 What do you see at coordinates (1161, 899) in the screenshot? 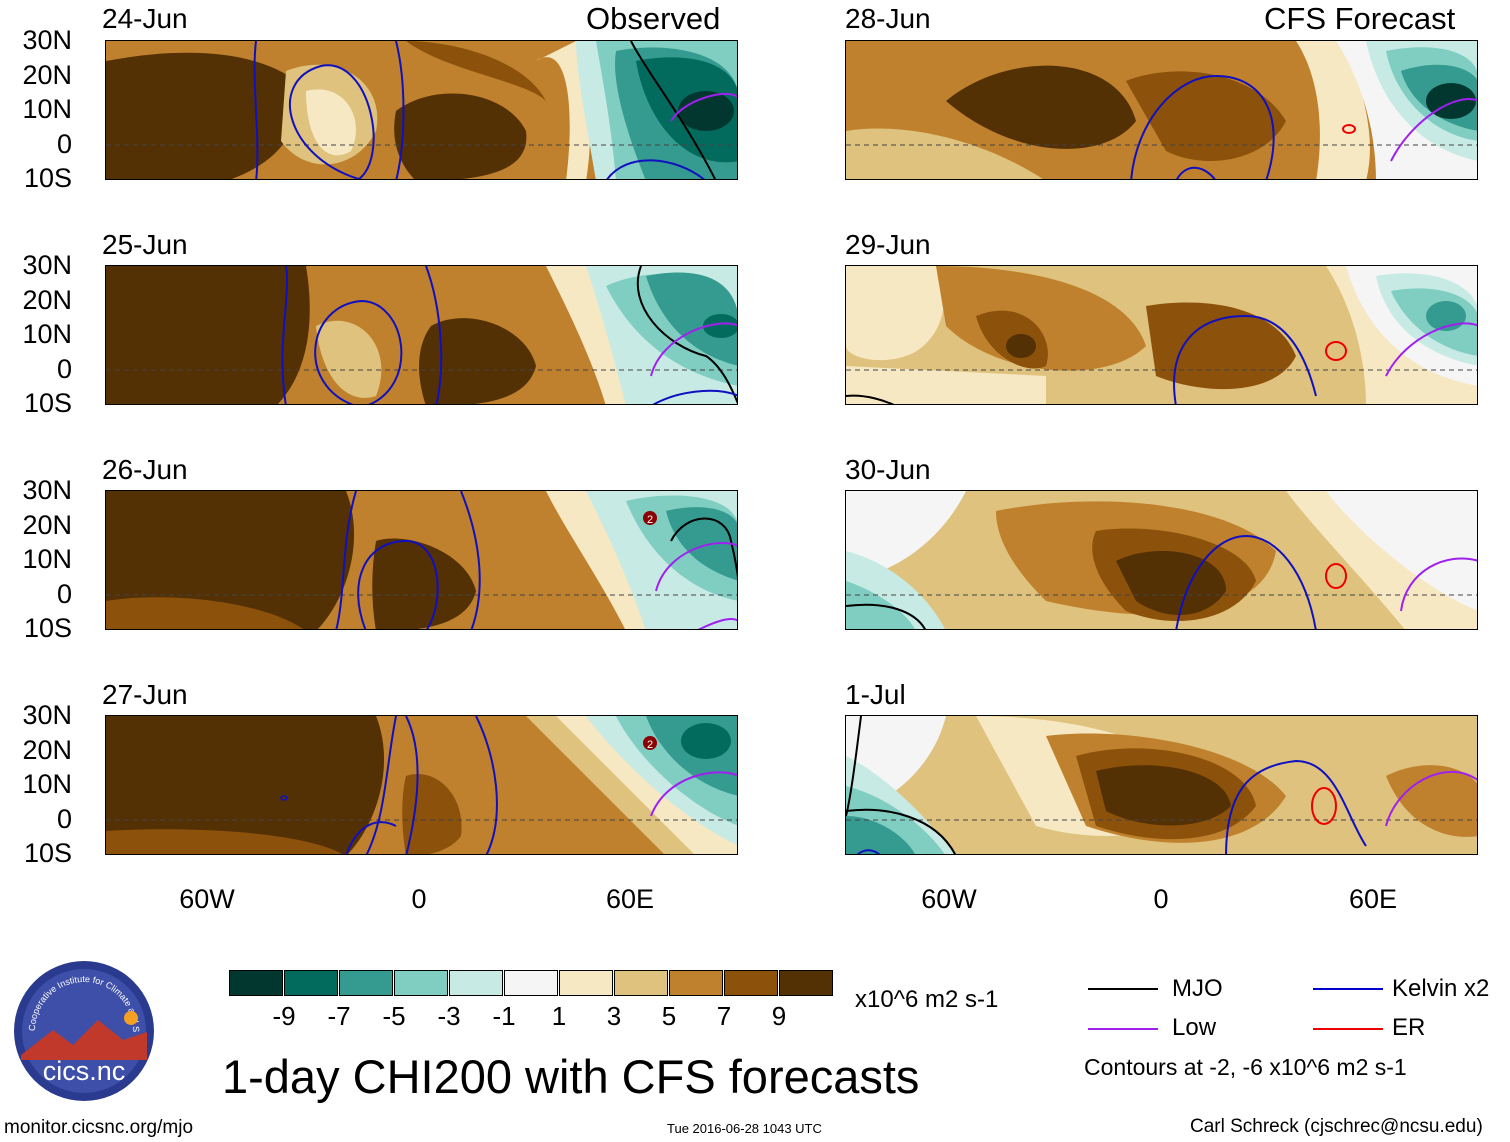
I see `lon-label-0-right: 0` at bounding box center [1161, 899].